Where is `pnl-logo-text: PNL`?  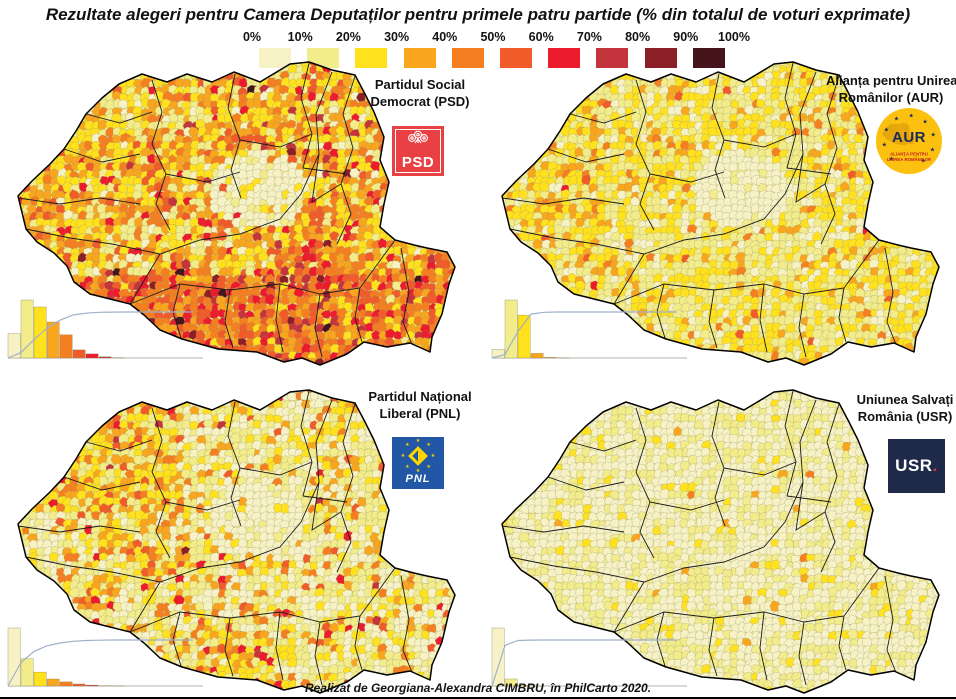
pnl-logo-text: PNL is located at coordinates (418, 479).